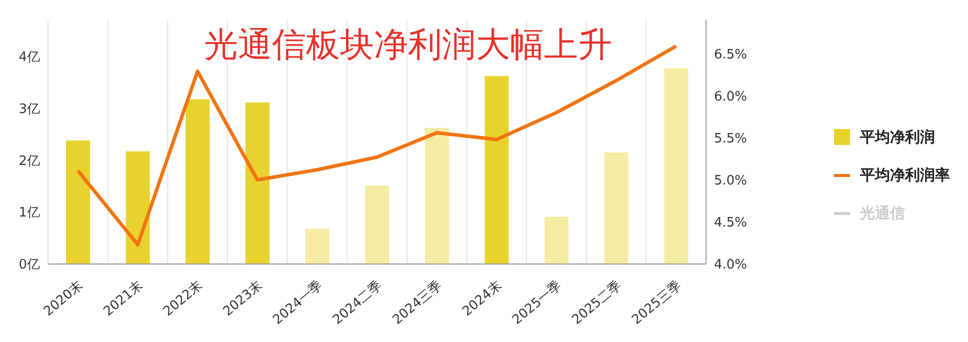  Describe the element at coordinates (29, 265) in the screenshot. I see `y-tick-label: 0亿` at that location.